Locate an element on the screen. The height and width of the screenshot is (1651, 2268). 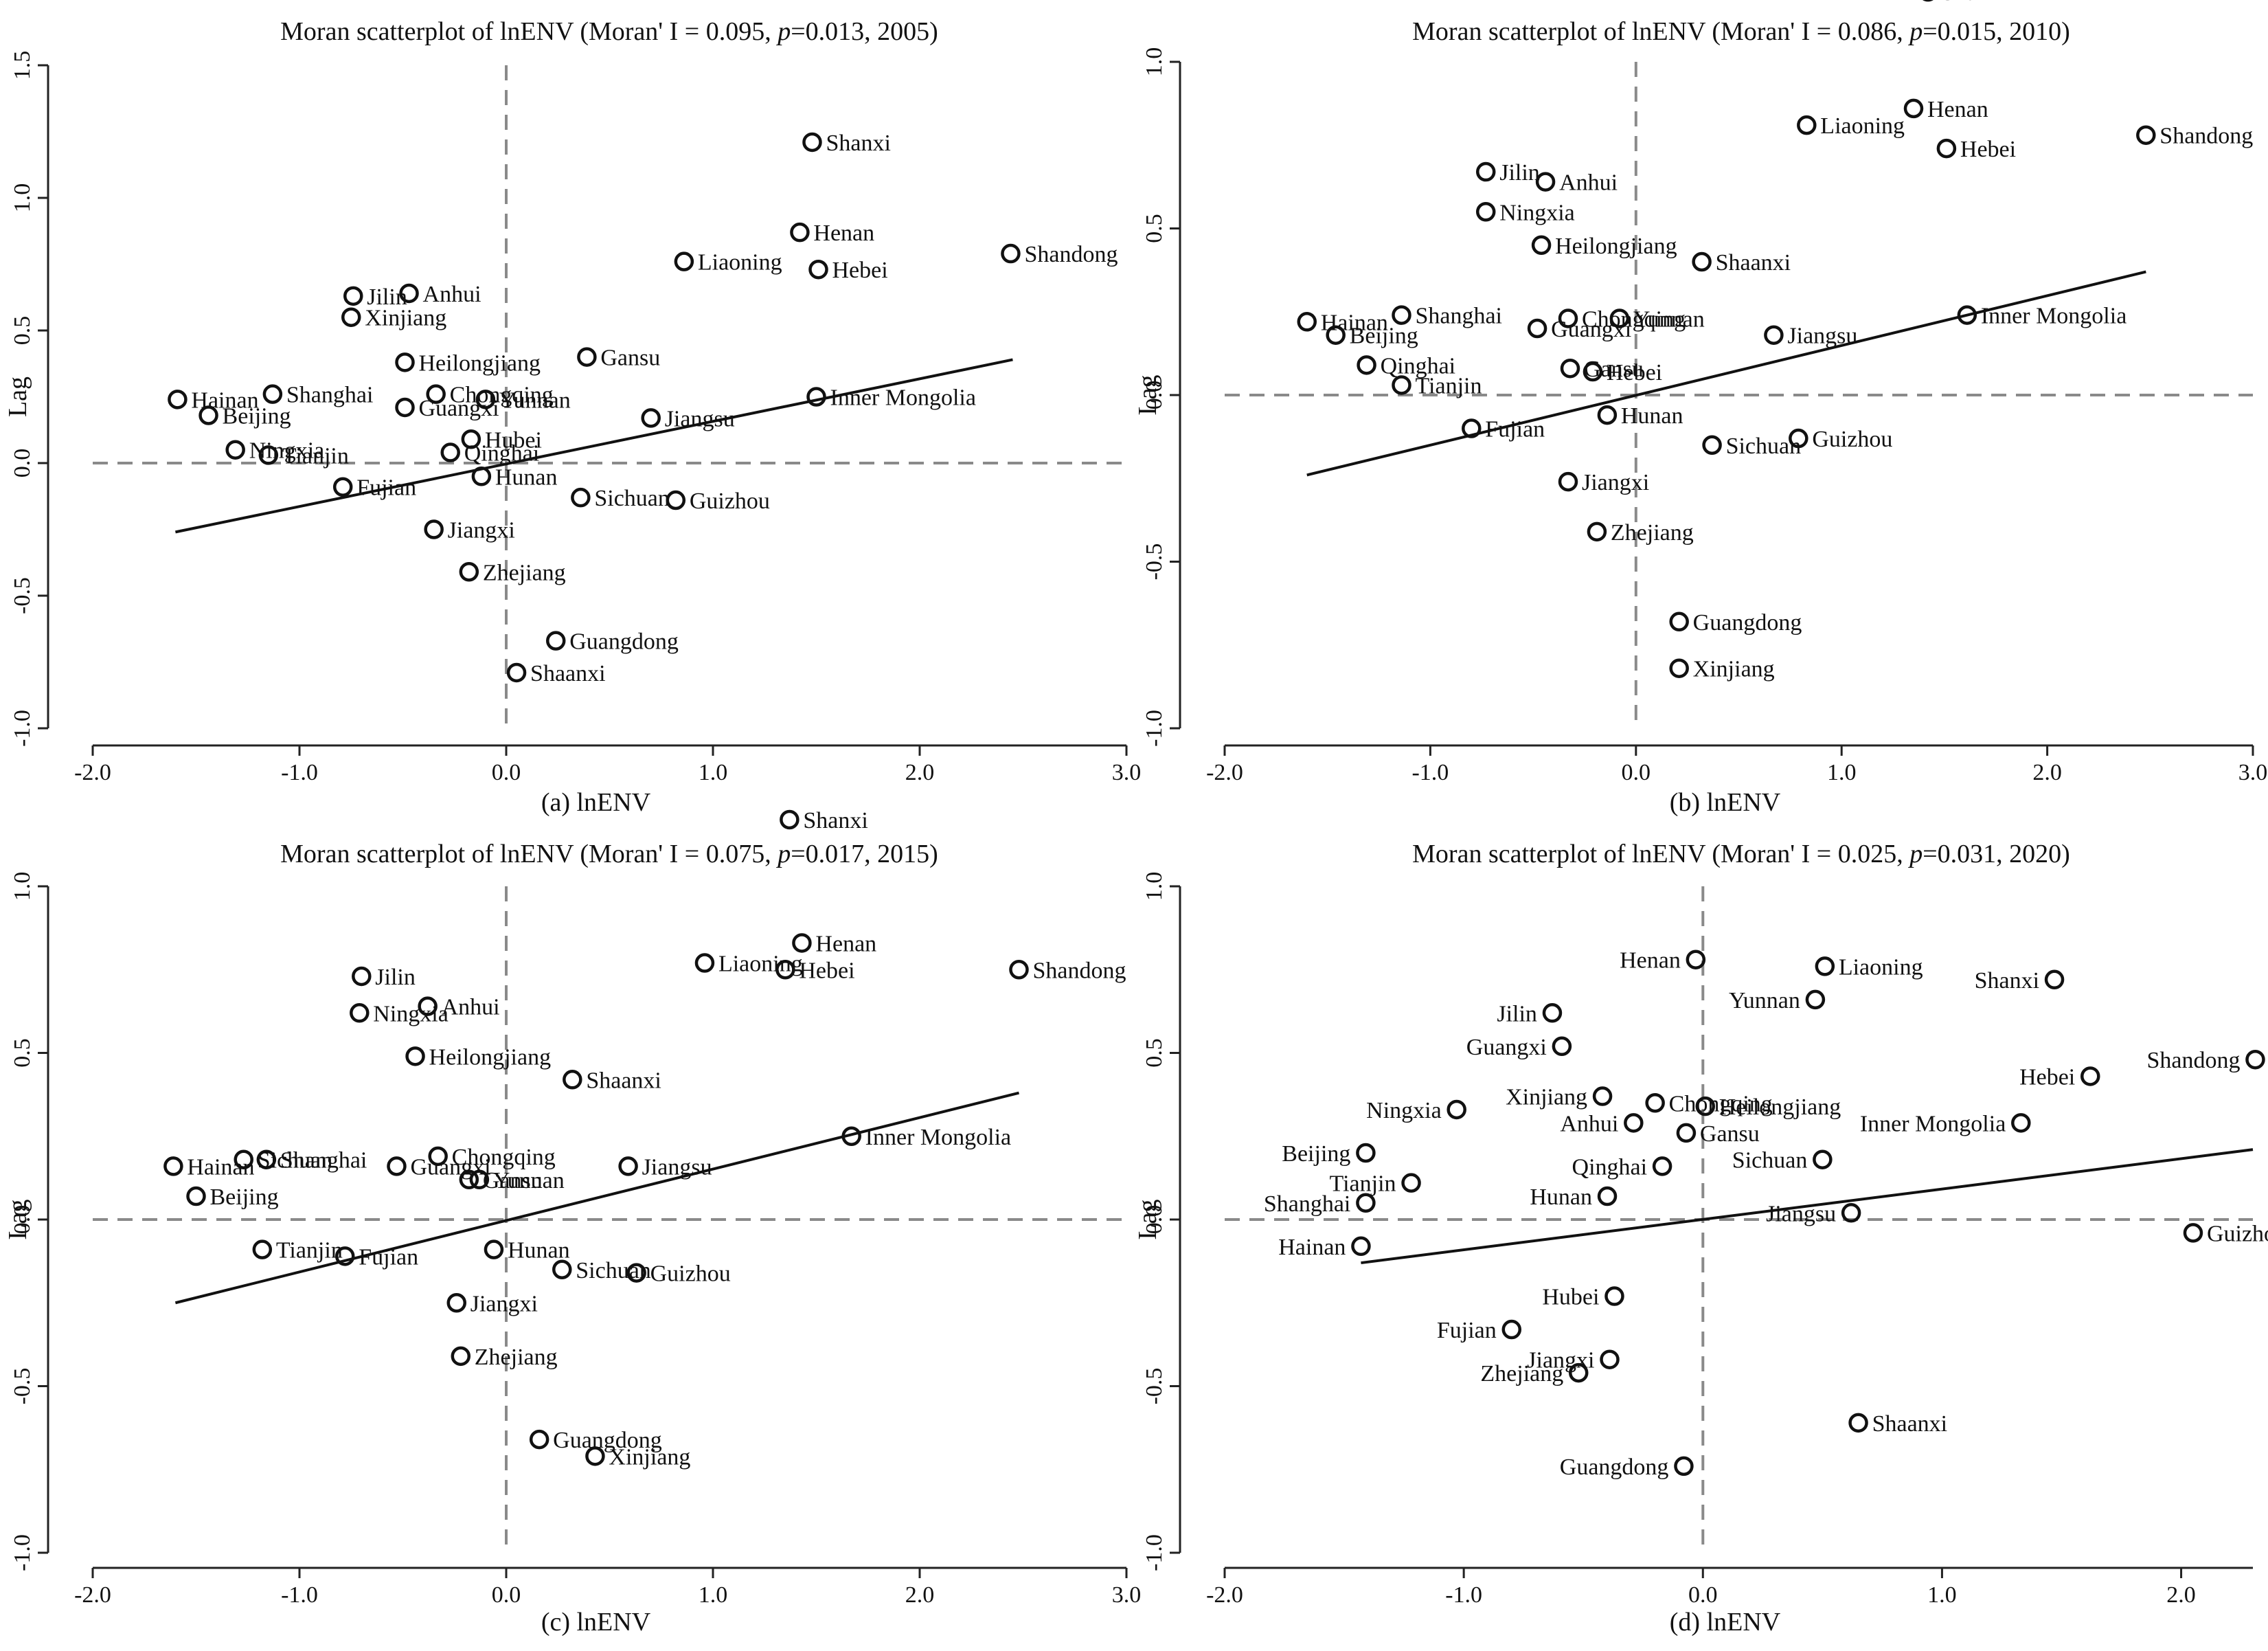
point-label: Guangxi is located at coordinates (1591, 330).